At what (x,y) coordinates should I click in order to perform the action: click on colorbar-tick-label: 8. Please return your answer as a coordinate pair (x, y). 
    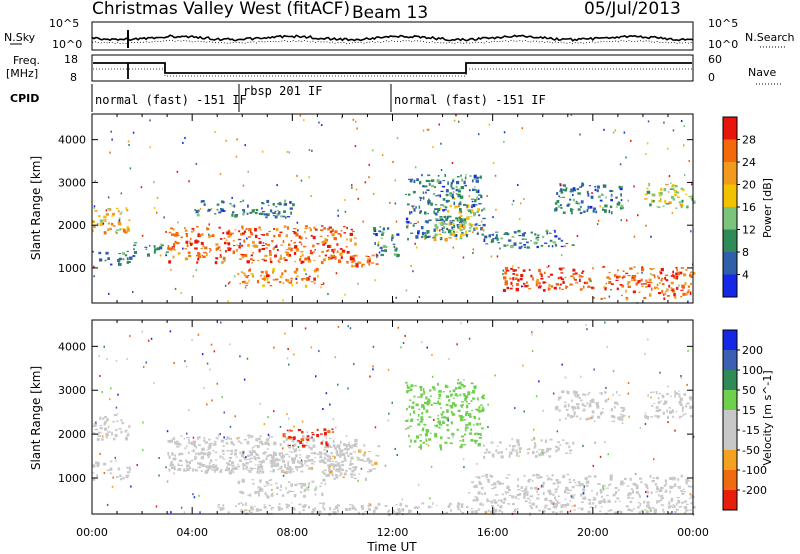
    Looking at the image, I should click on (745, 252).